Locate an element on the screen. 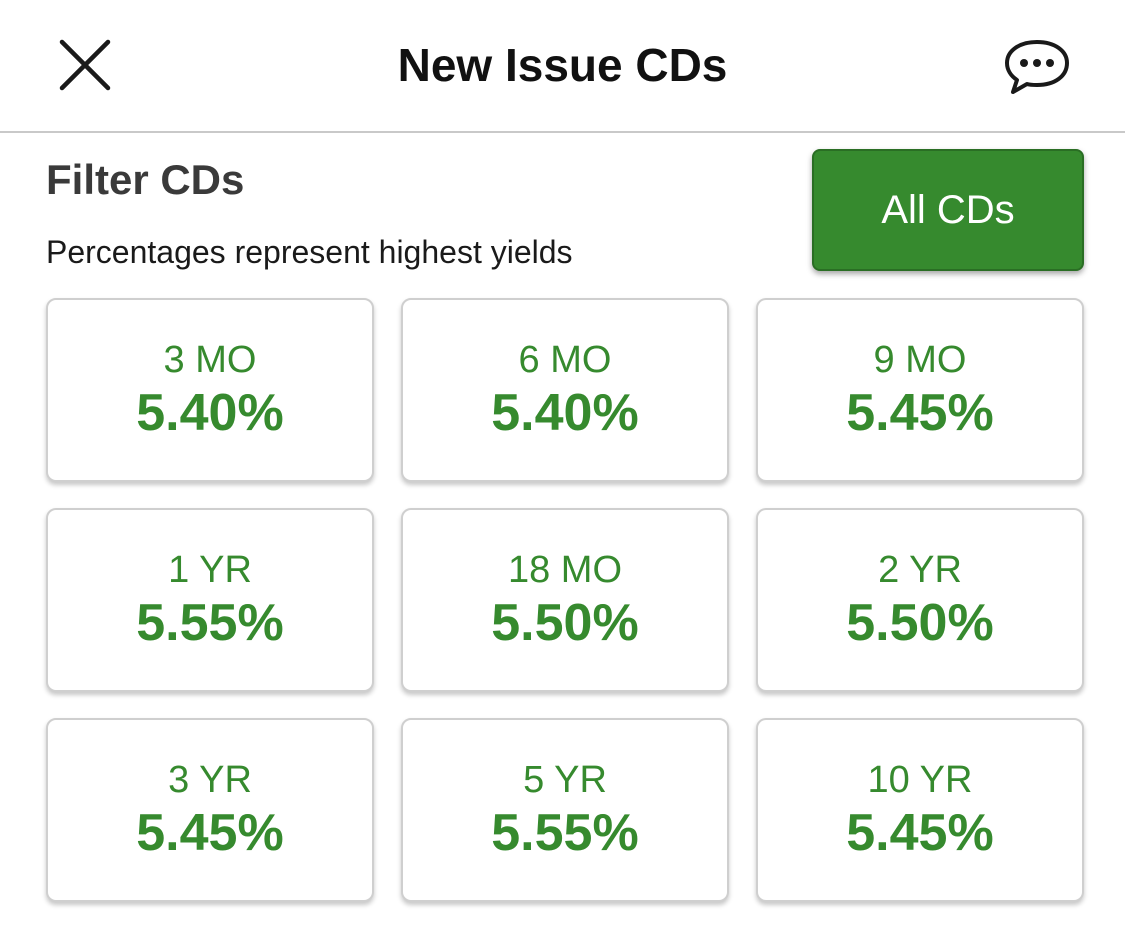 This screenshot has width=1125, height=927. tile-term: 10 YR is located at coordinates (920, 780).